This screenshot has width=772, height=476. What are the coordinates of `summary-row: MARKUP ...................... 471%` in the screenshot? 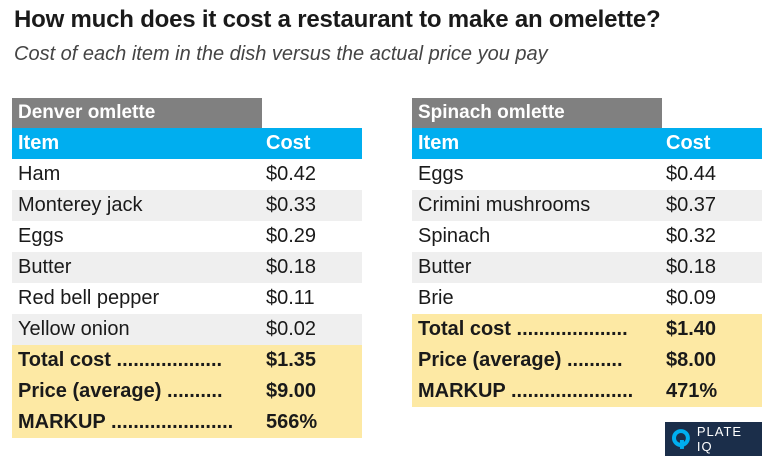 It's located at (587, 391).